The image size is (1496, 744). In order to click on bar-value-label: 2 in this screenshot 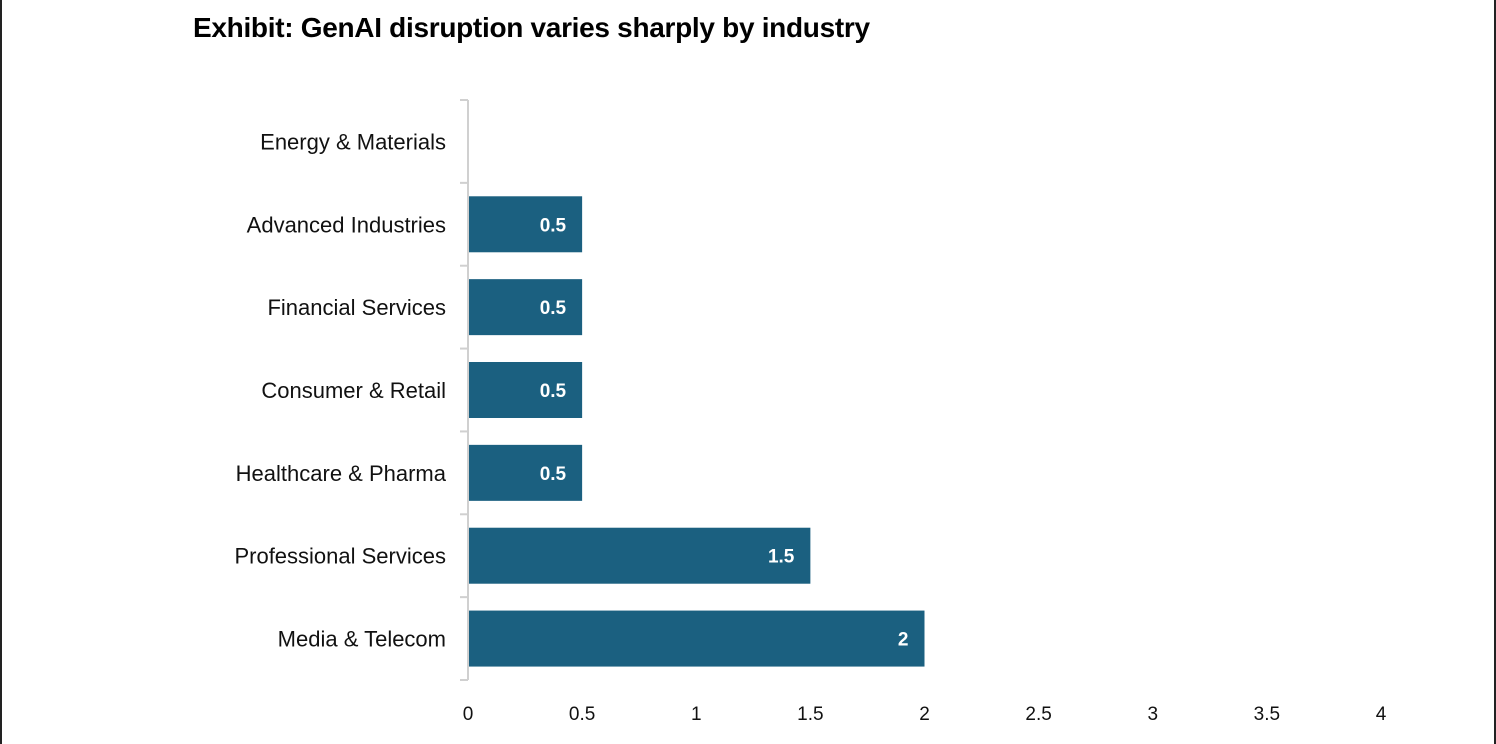, I will do `click(903, 640)`.